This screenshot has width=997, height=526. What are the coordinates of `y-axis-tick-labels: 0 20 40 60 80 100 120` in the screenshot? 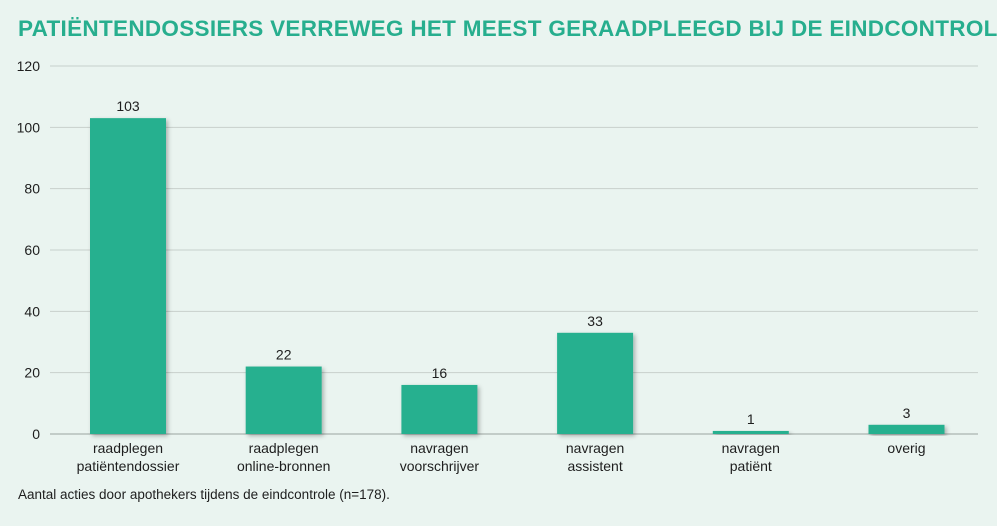 It's located at (29, 250).